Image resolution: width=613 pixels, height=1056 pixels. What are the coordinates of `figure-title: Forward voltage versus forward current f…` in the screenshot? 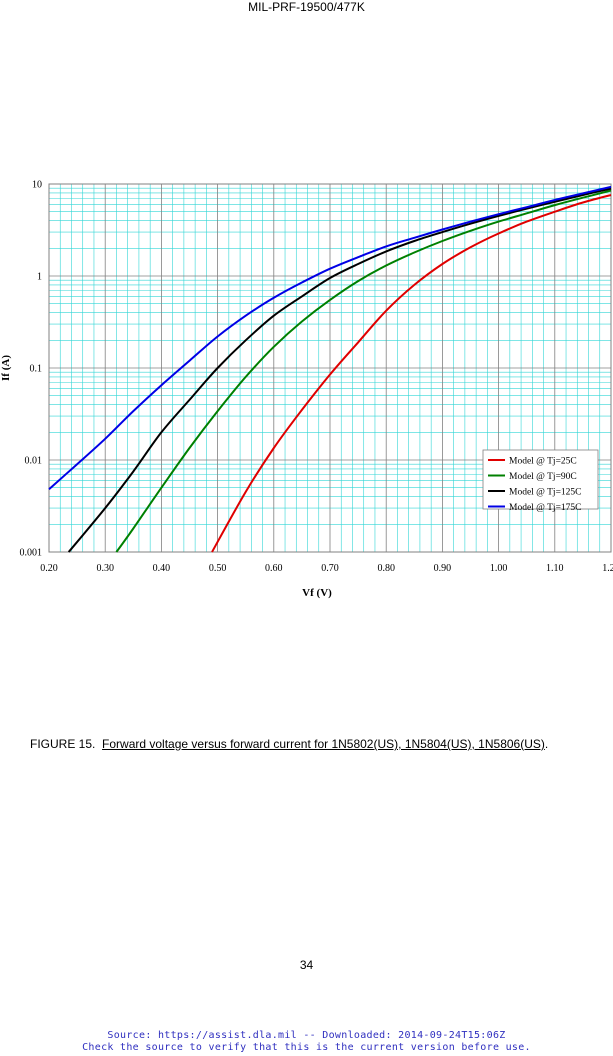 It's located at (323, 744).